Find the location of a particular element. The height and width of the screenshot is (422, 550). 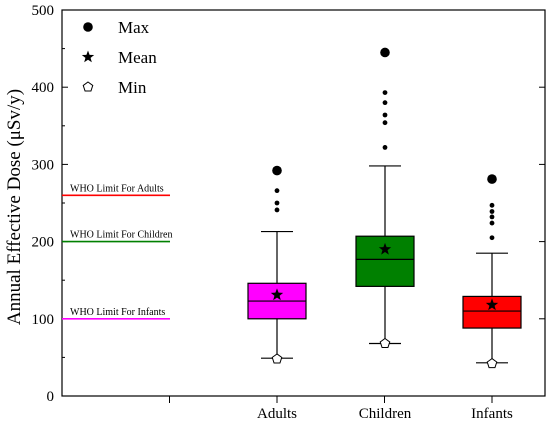

legend-label: Min is located at coordinates (132, 87).